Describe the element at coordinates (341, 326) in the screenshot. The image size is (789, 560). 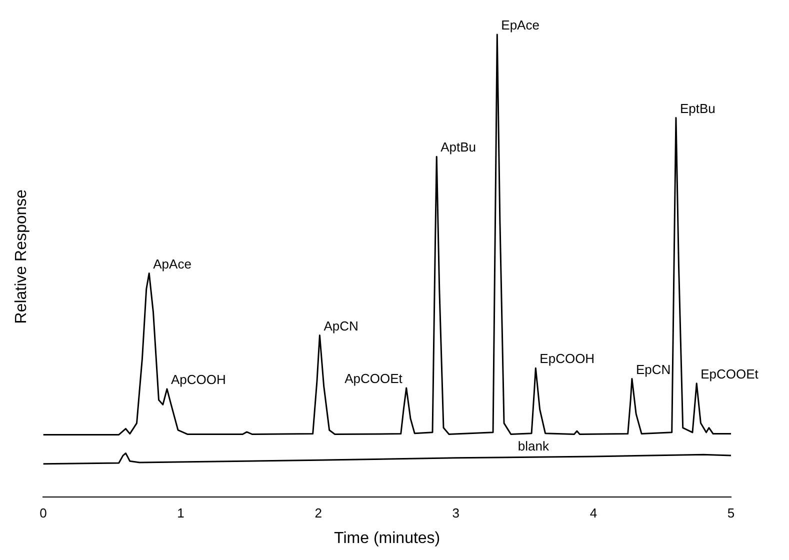
I see `annotation: ApCN` at that location.